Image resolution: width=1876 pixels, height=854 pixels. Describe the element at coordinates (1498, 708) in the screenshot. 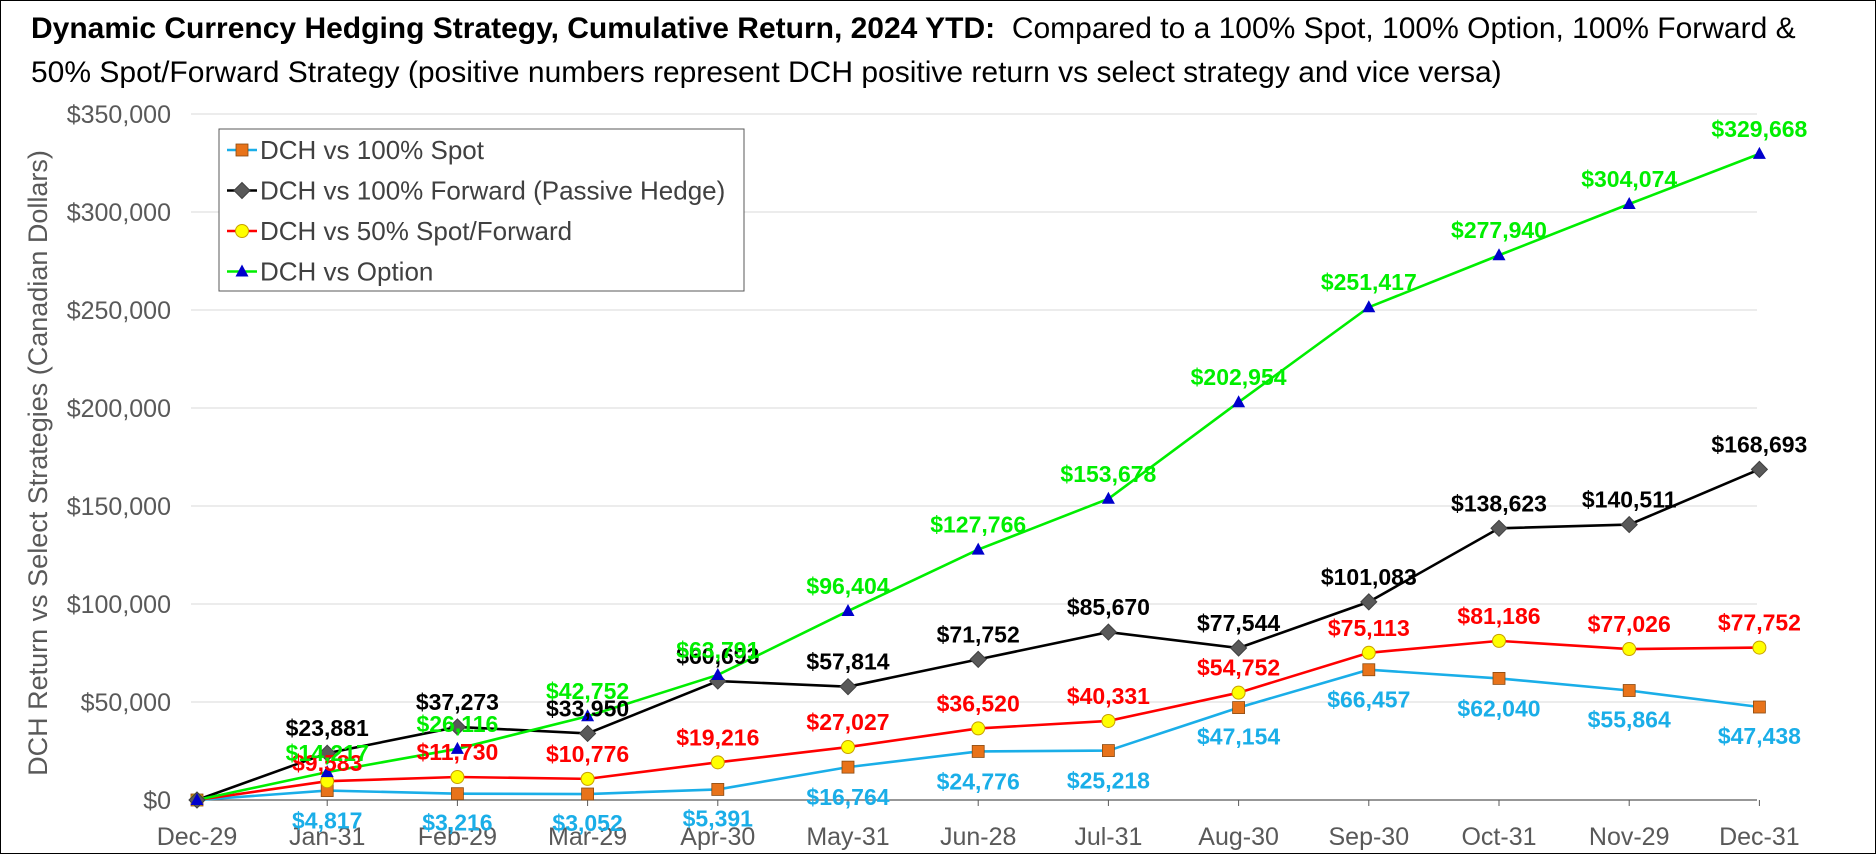

I see `data-label-dch-vs-100-spot: $62,040` at that location.